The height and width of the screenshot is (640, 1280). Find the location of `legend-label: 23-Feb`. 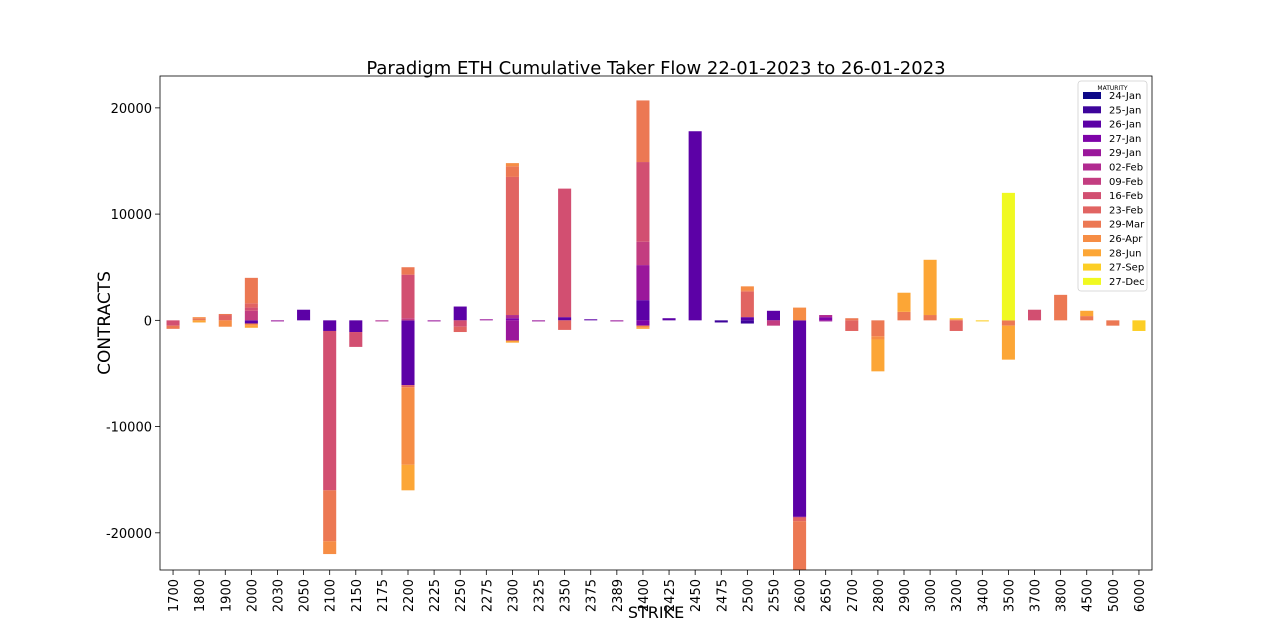

legend-label: 23-Feb is located at coordinates (1126, 210).